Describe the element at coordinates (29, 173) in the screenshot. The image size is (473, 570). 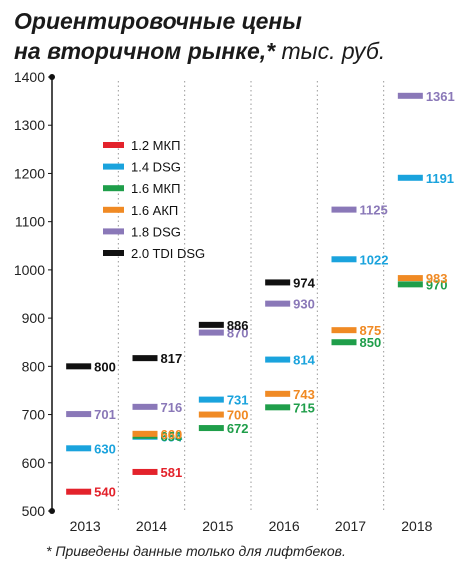
I see `y-tick-label: 1200` at that location.